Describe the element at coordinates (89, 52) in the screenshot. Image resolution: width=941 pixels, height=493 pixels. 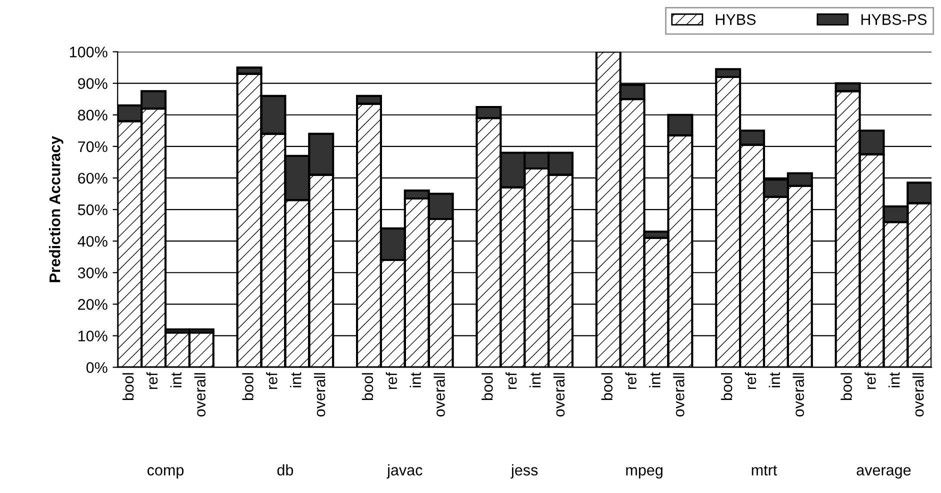
I see `y-tick-label: 100%` at that location.